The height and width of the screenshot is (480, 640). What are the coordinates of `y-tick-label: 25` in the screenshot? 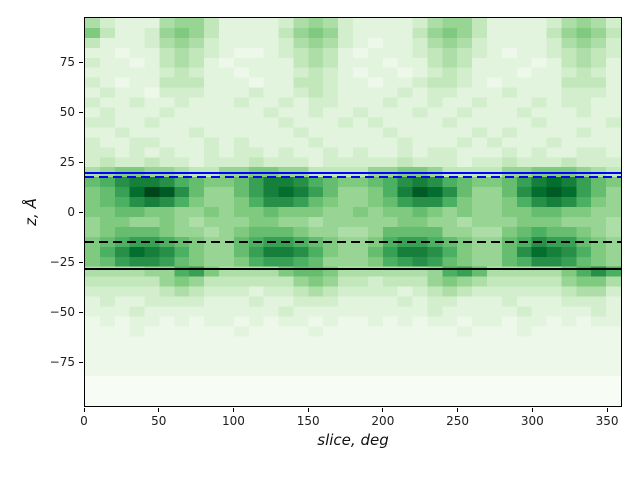 It's located at (67, 162).